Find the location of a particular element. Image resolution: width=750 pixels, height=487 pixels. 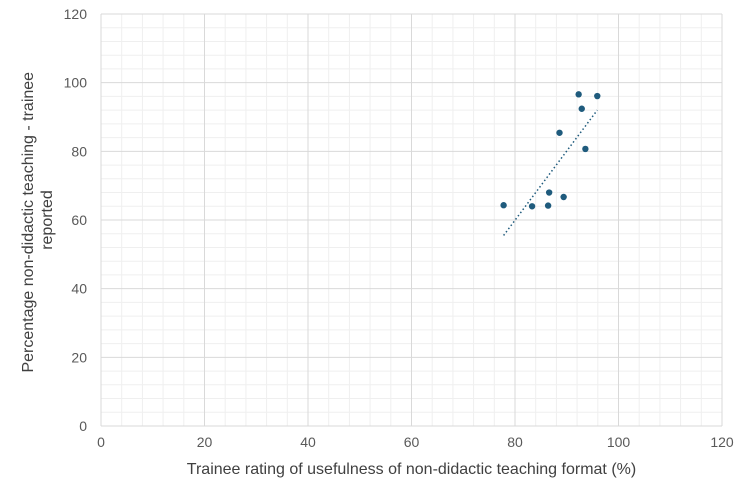

x-axis-tick-labels: 0 20 40 60 80 100 120 is located at coordinates (415, 442).